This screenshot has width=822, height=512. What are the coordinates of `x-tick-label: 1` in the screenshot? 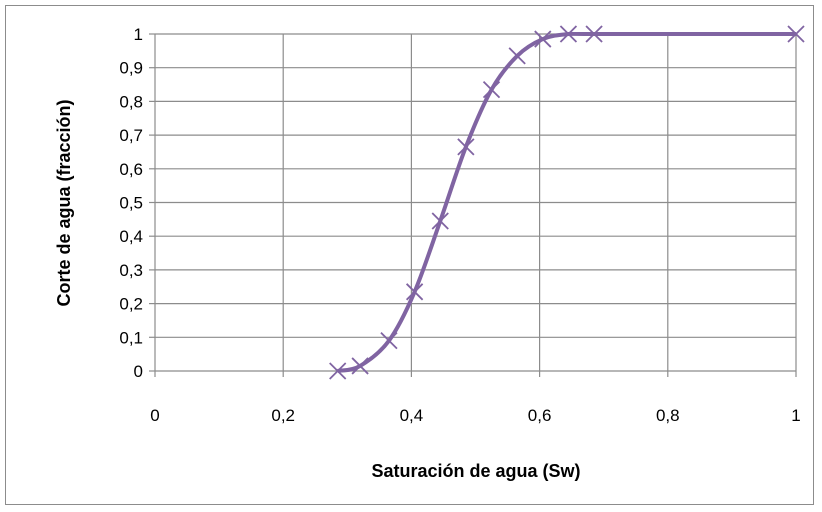 It's located at (795, 415).